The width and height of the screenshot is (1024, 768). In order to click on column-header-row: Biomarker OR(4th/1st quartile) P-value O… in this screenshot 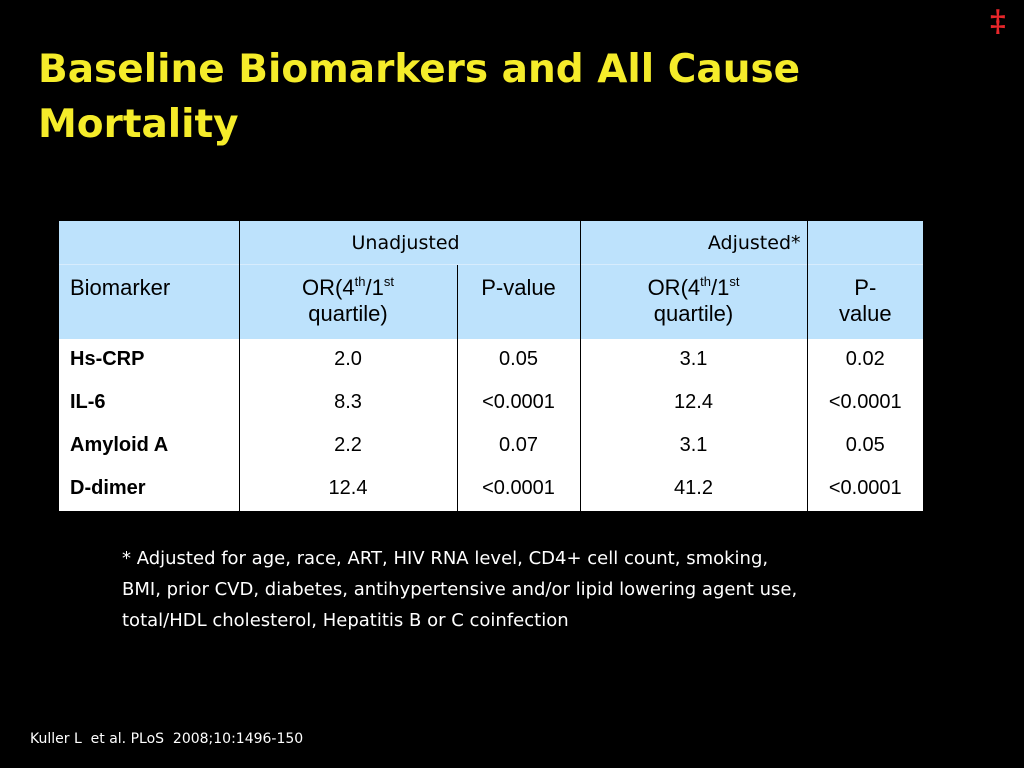, I will do `click(491, 301)`.